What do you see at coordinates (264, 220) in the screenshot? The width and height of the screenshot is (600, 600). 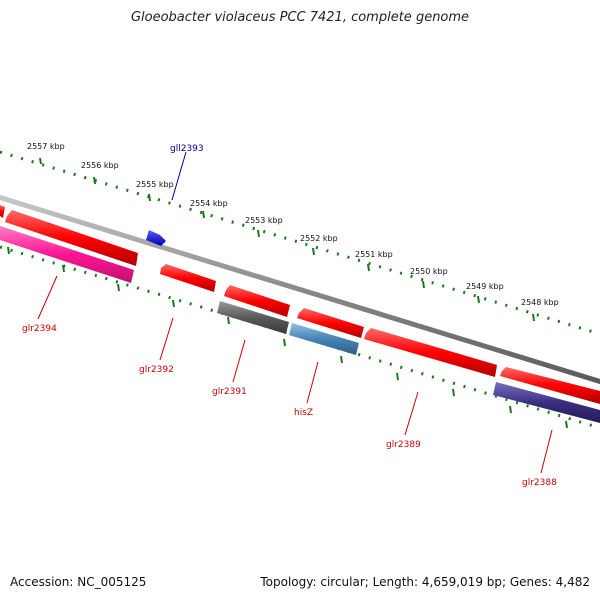 I see `kbp-tick-label: 2553 kbp` at bounding box center [264, 220].